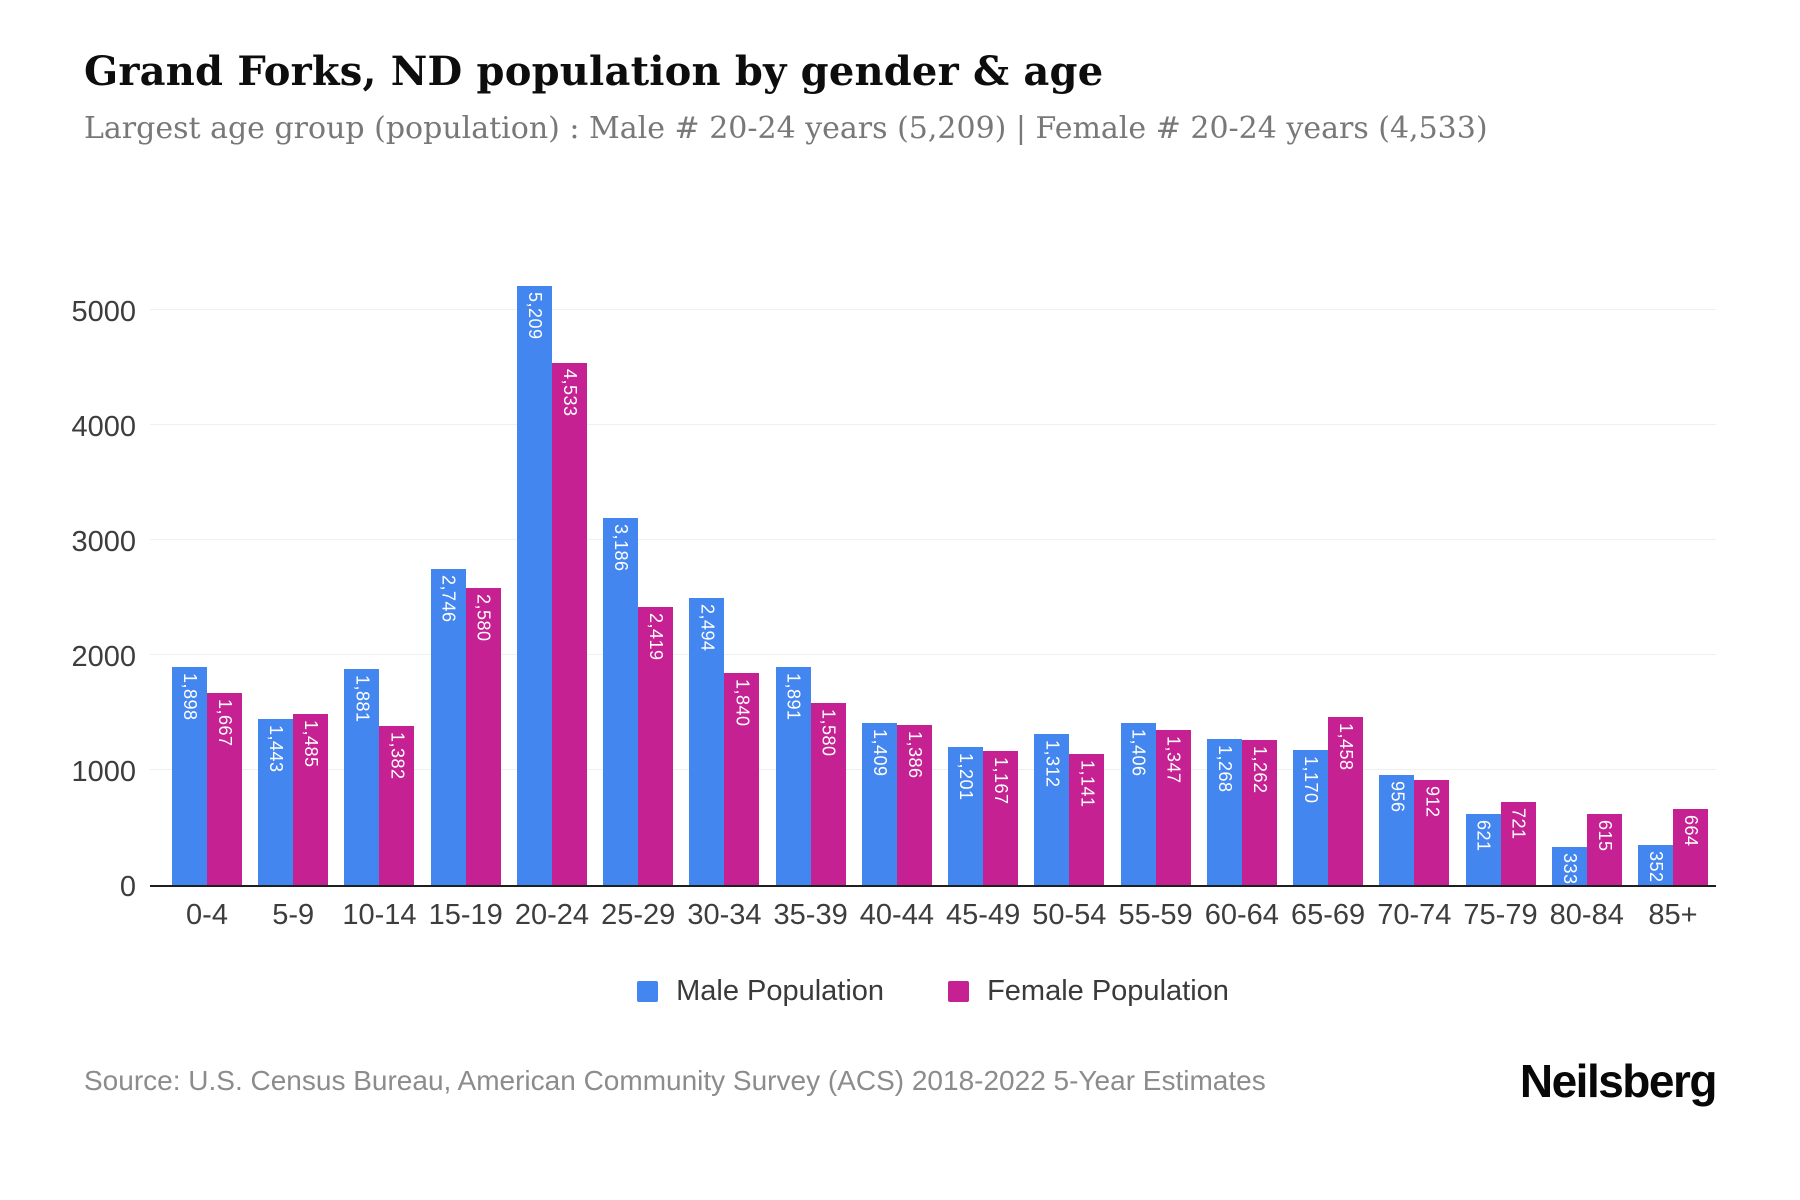  What do you see at coordinates (879, 803) in the screenshot?
I see `bar-male-40-44: 1,409` at bounding box center [879, 803].